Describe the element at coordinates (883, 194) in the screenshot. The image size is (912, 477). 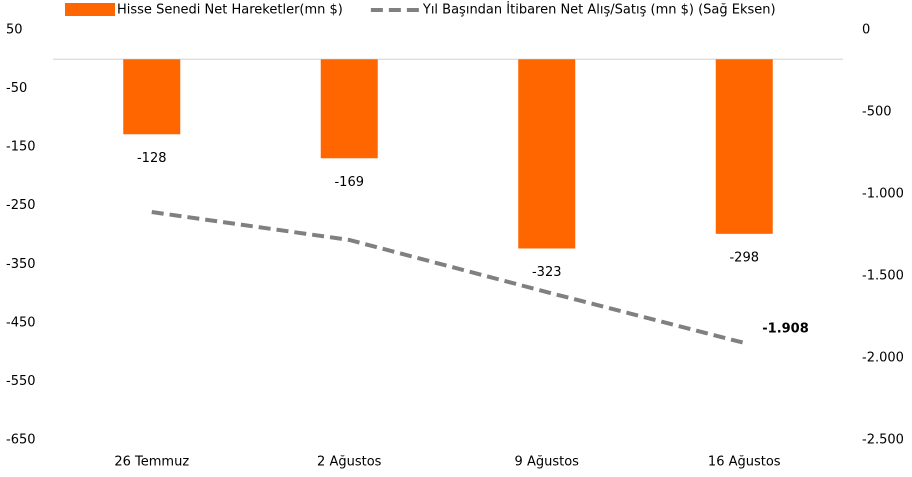
I see `y2-tick-label: -1.000` at that location.